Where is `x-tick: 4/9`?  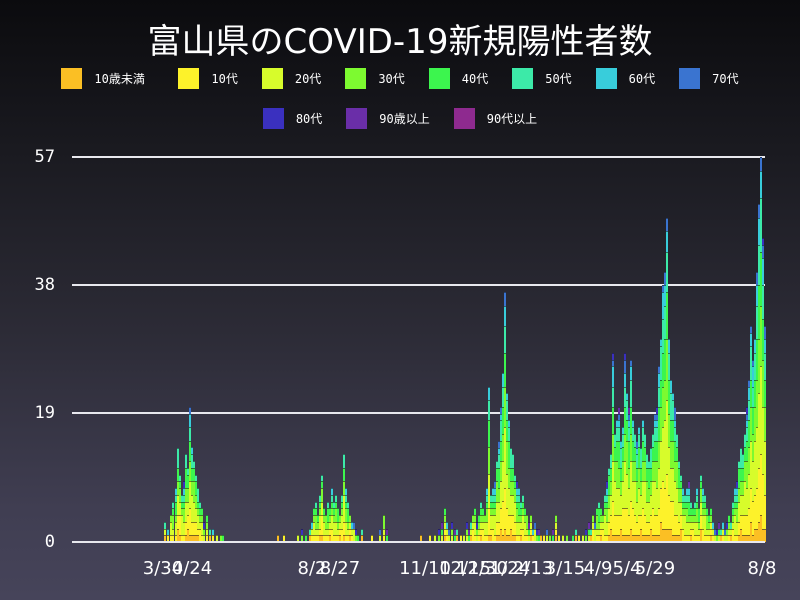
x-tick: 4/9 is located at coordinates (598, 568).